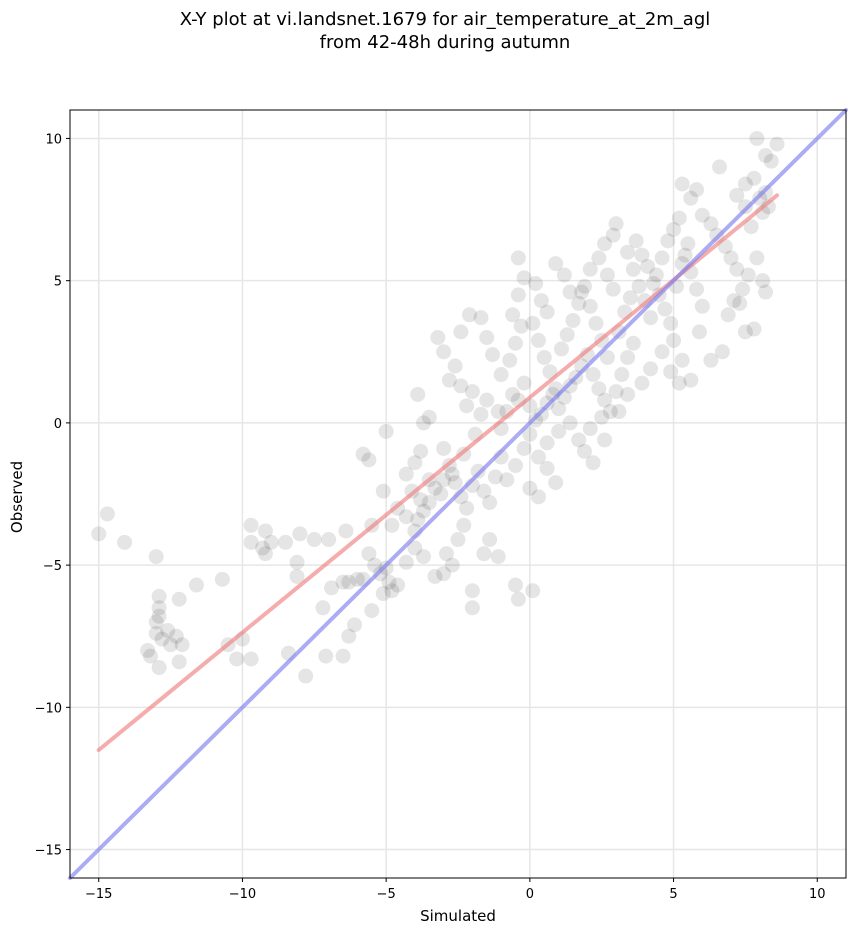  Describe the element at coordinates (53, 139) in the screenshot. I see `y-tick-label: 10` at that location.